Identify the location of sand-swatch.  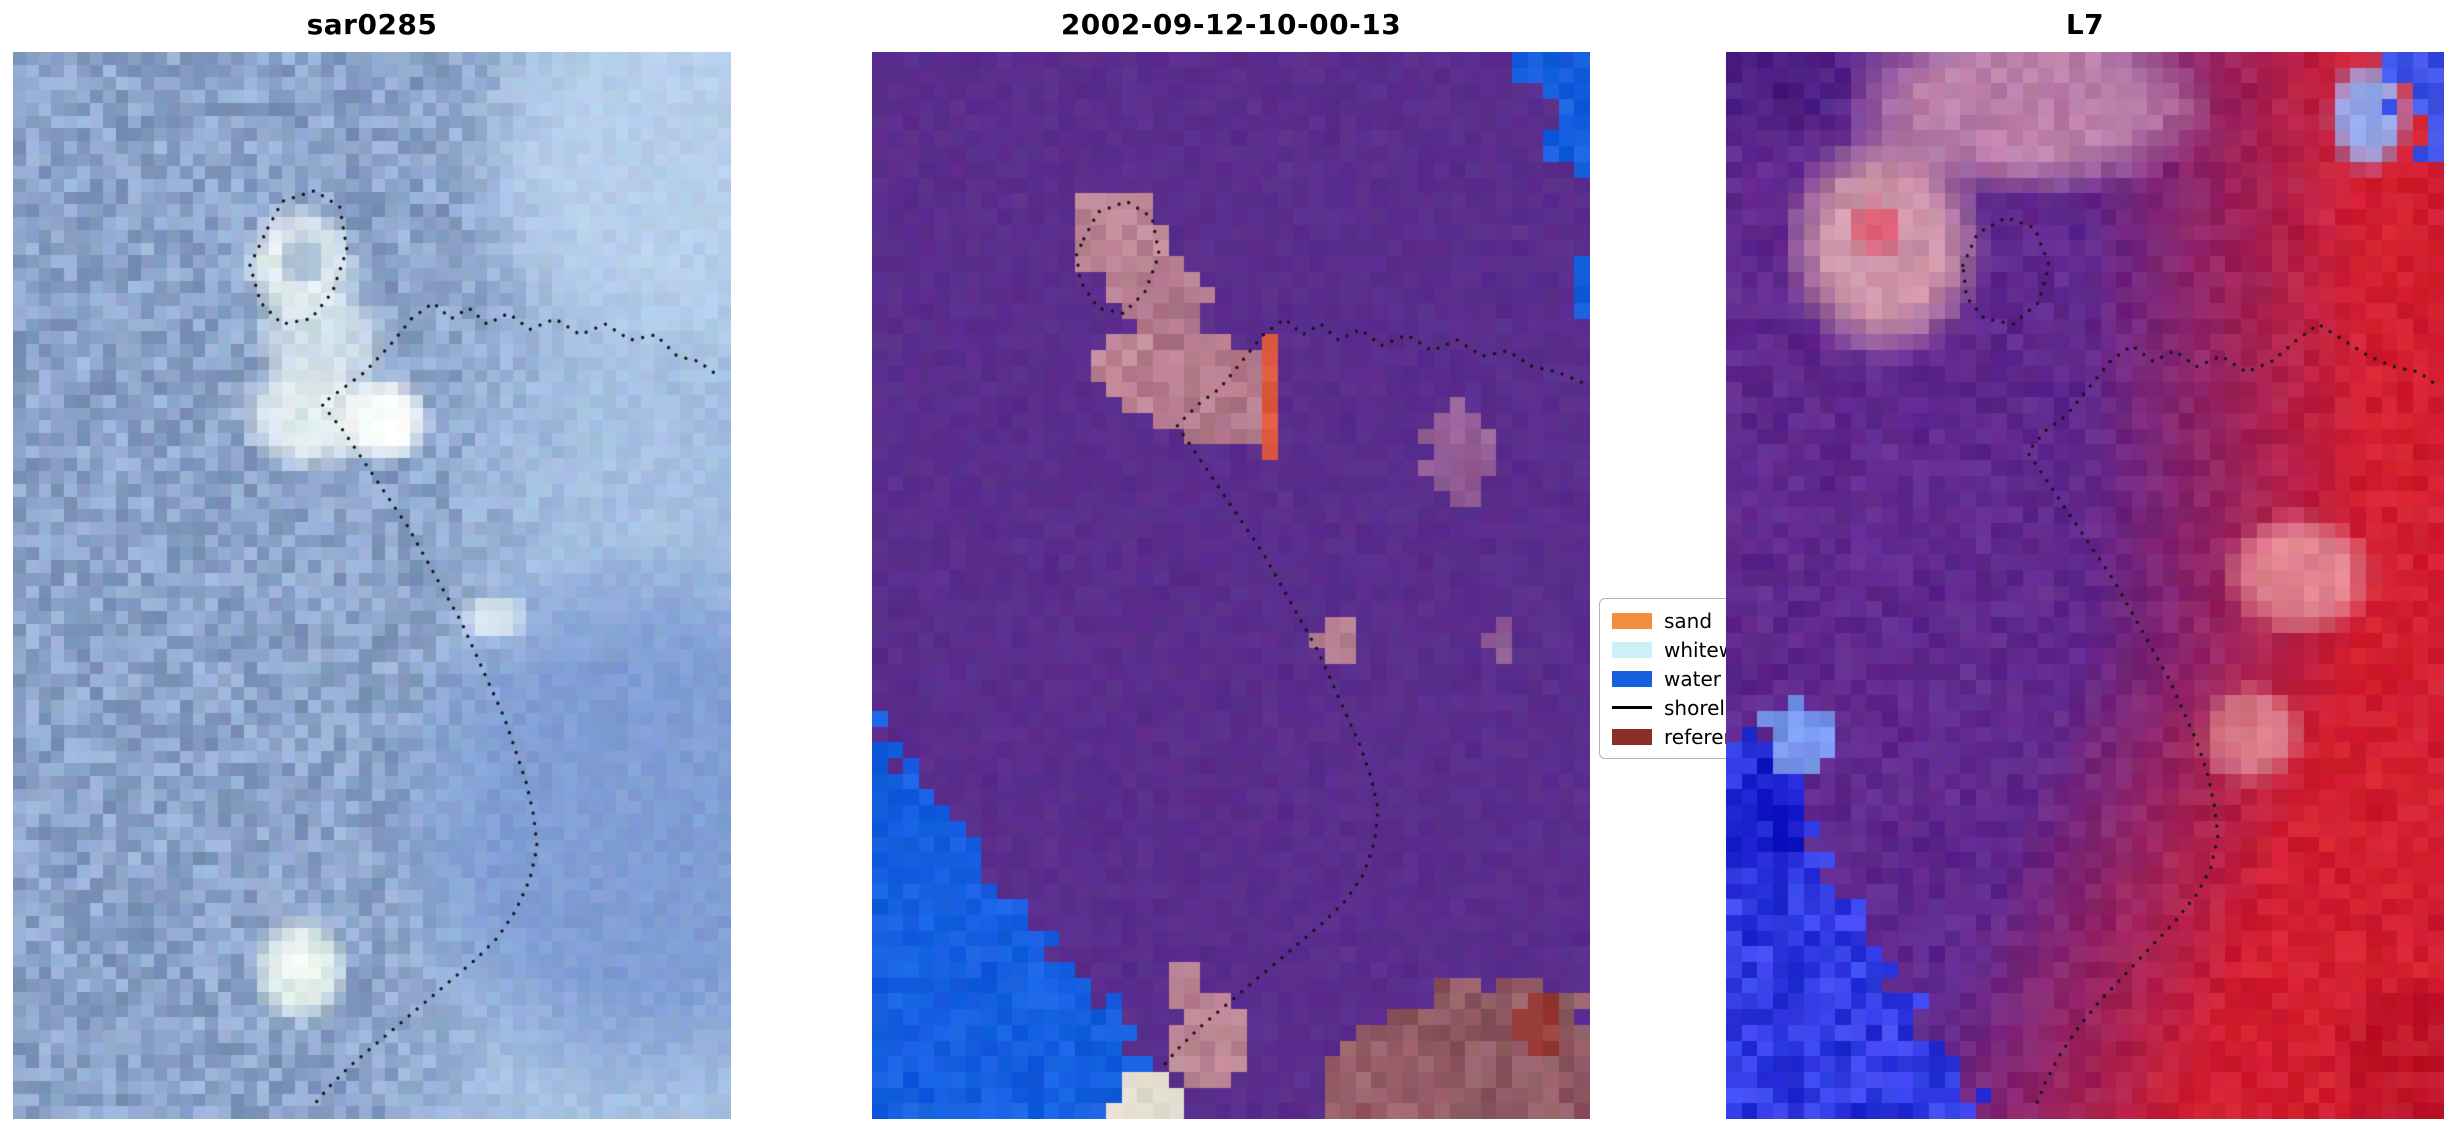
(1632, 620).